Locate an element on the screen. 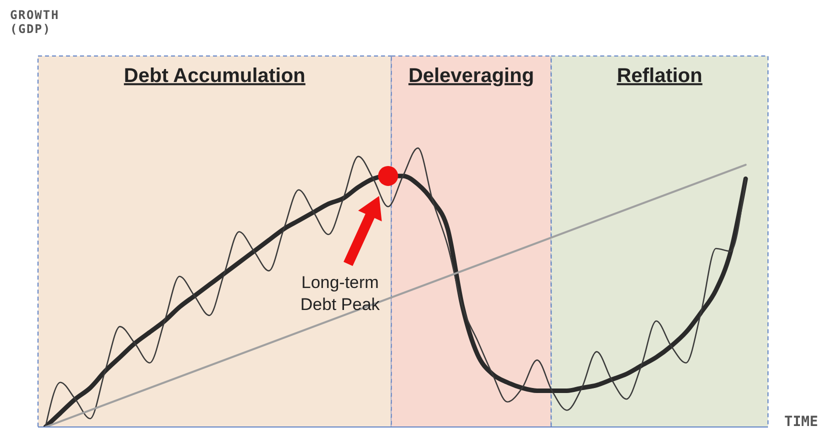  x-axis-title: TIME is located at coordinates (801, 422).